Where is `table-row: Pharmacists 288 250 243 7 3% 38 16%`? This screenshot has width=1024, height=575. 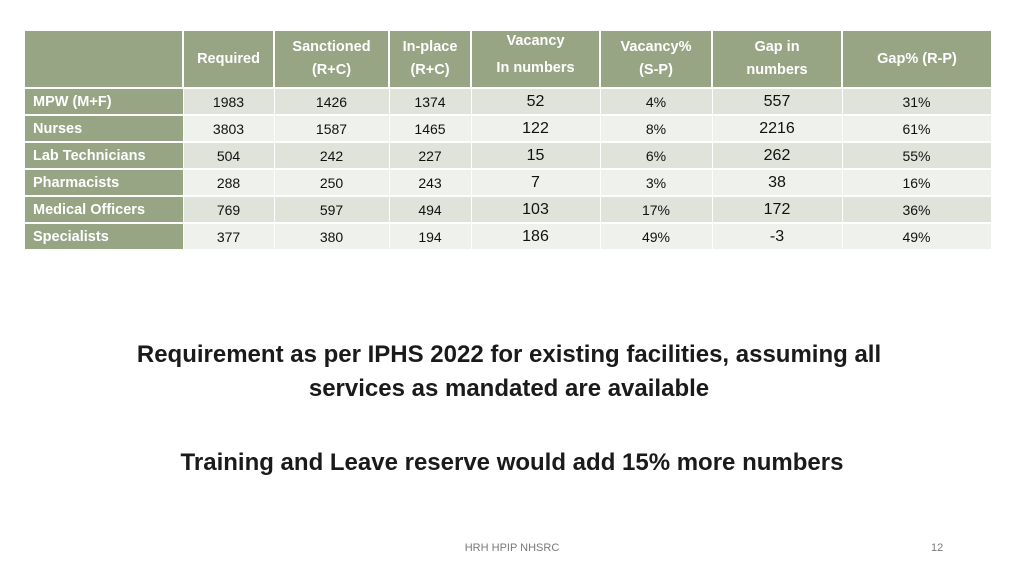 table-row: Pharmacists 288 250 243 7 3% 38 16% is located at coordinates (508, 182).